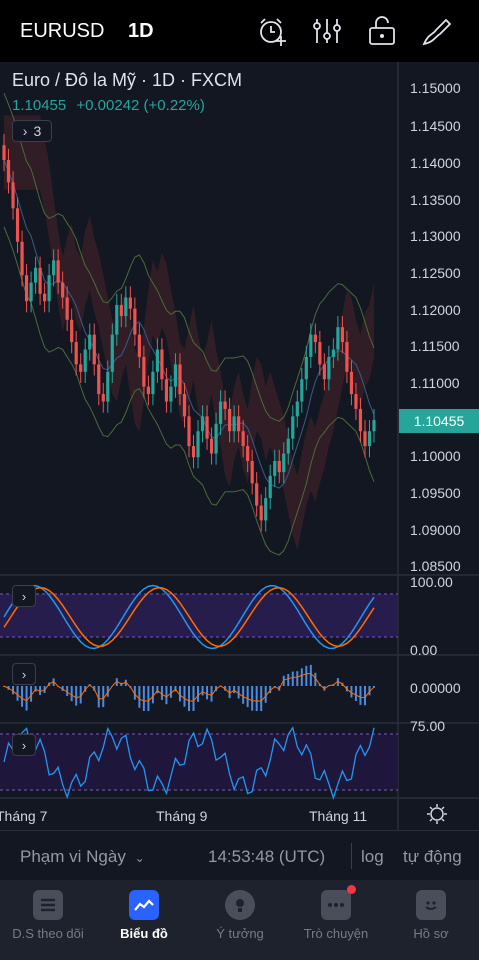 This screenshot has width=479, height=960. I want to click on stochastic-pane-toggle: ›, so click(24, 596).